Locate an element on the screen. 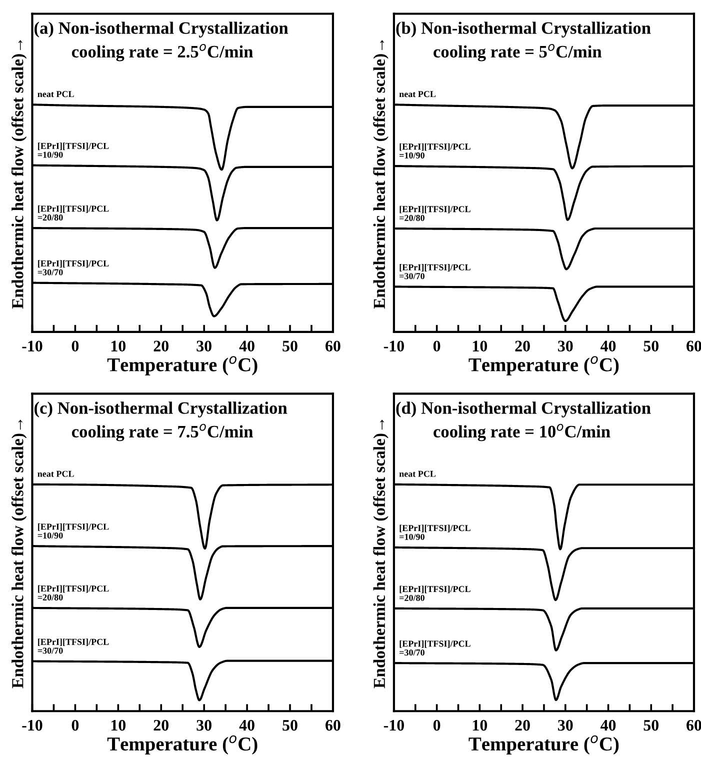 The width and height of the screenshot is (701, 763). chart-title: (d) Non-isothermal Crystallization is located at coordinates (523, 410).